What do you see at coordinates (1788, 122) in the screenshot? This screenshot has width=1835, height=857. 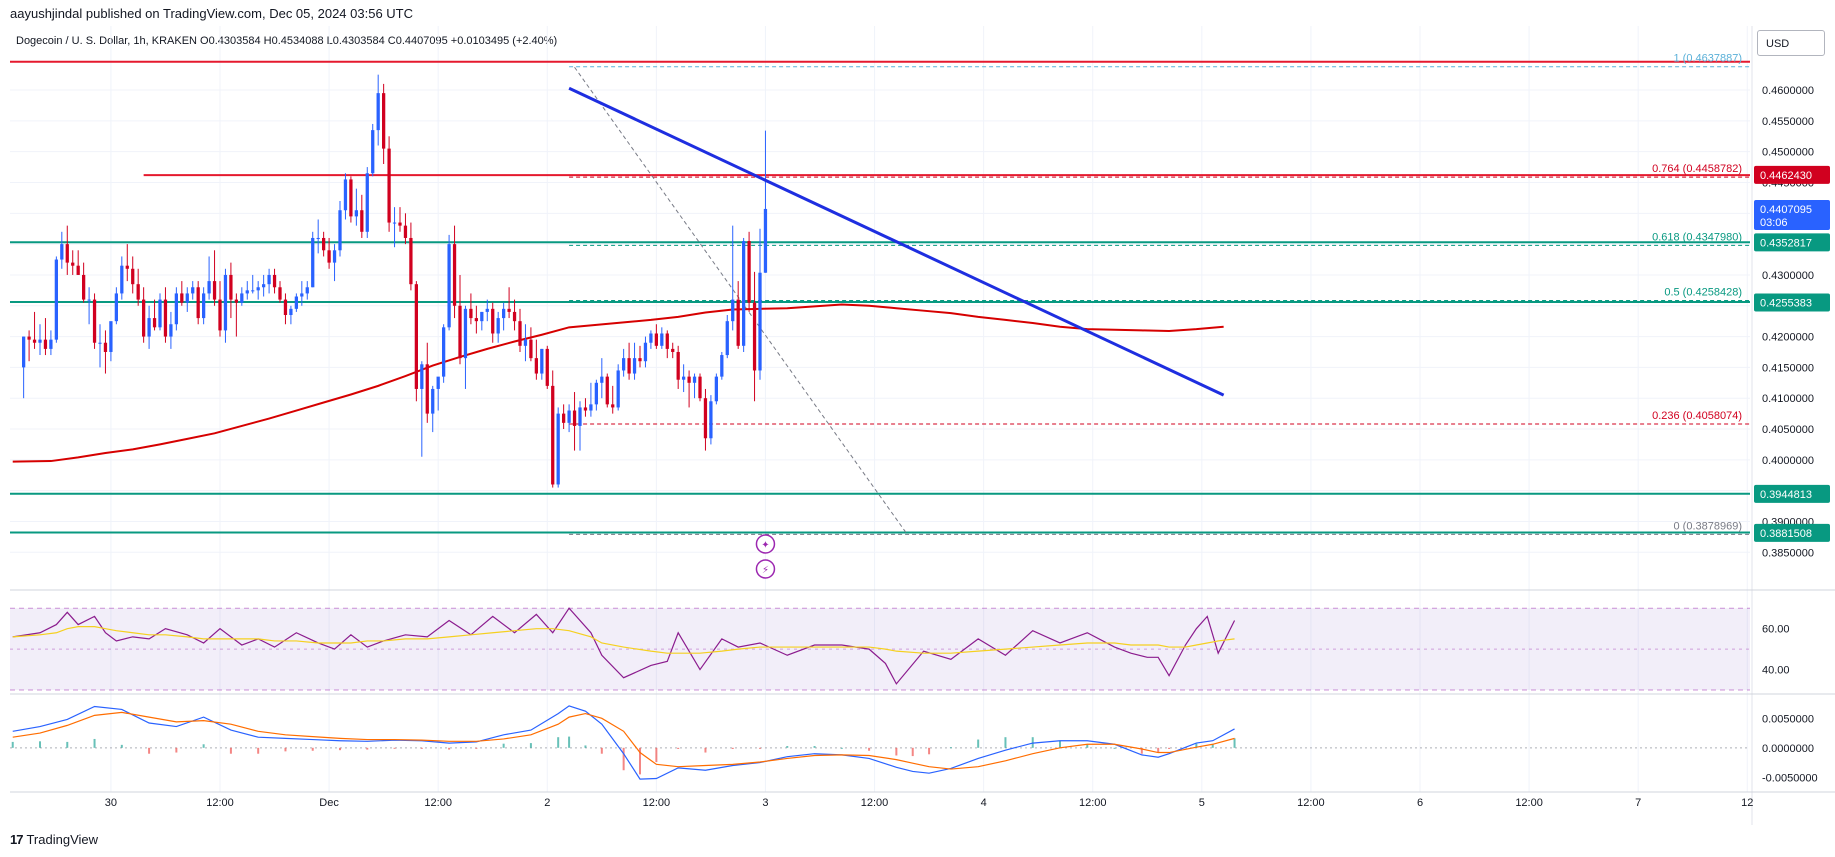 I see `y-tick-label: 0.4550000` at bounding box center [1788, 122].